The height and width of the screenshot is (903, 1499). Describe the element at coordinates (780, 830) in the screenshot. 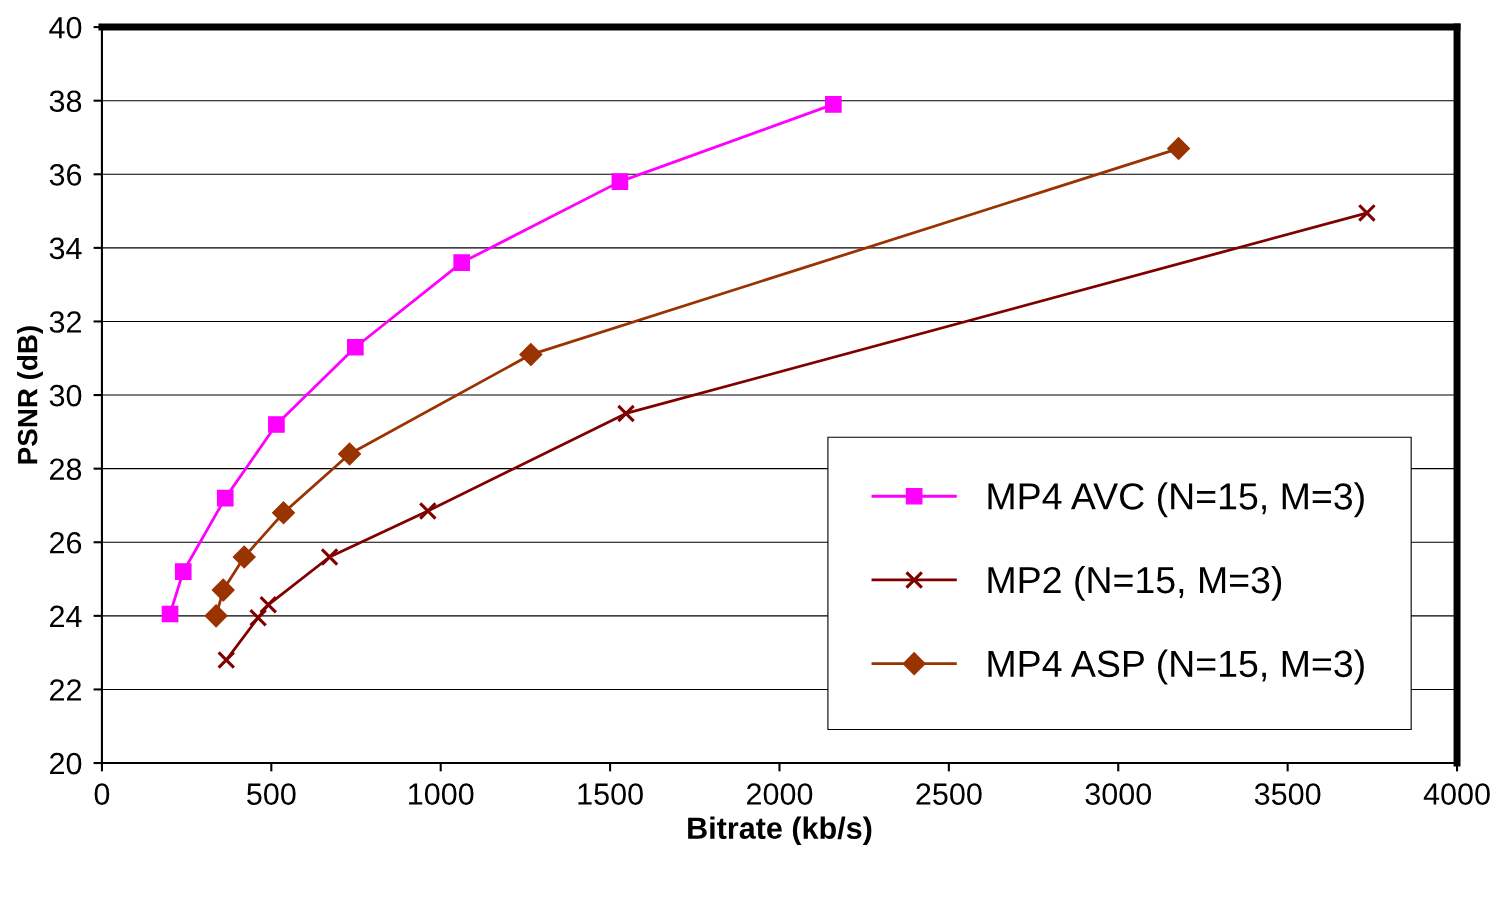

I see `x-axis-title: Bitrate (kb/s)` at that location.